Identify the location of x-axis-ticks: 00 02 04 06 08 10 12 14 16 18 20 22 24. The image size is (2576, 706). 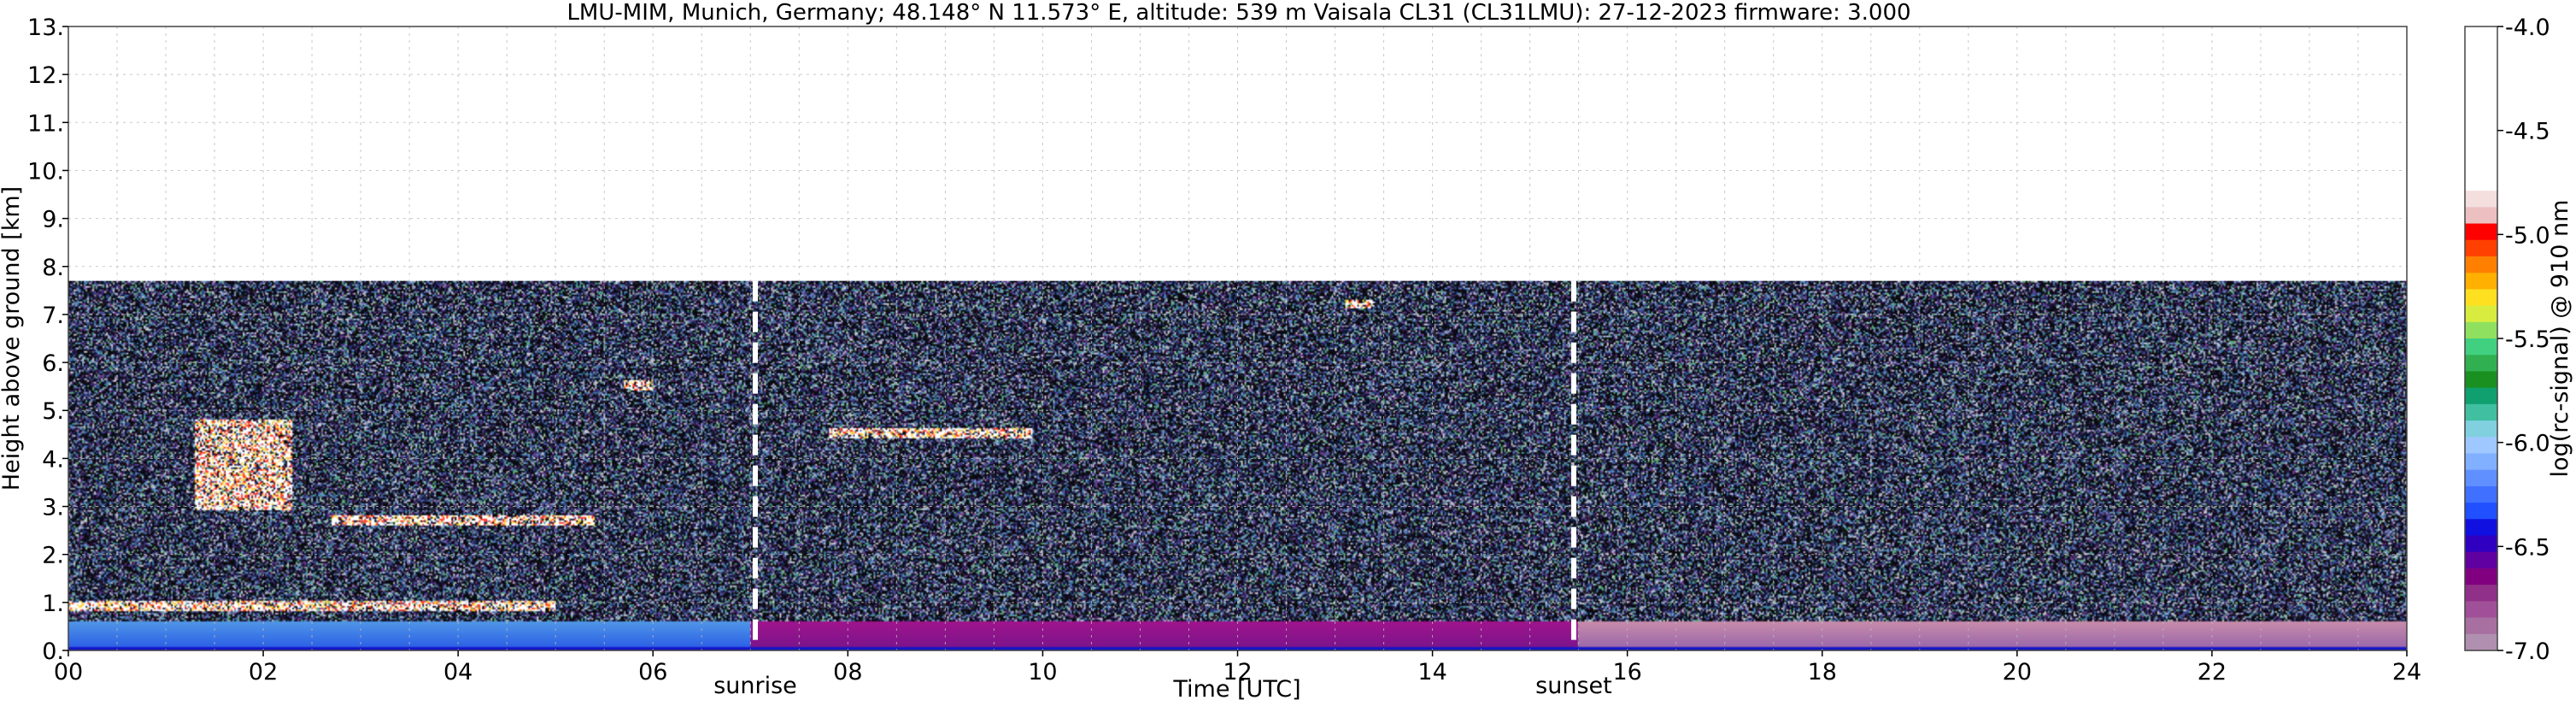
(1237, 667).